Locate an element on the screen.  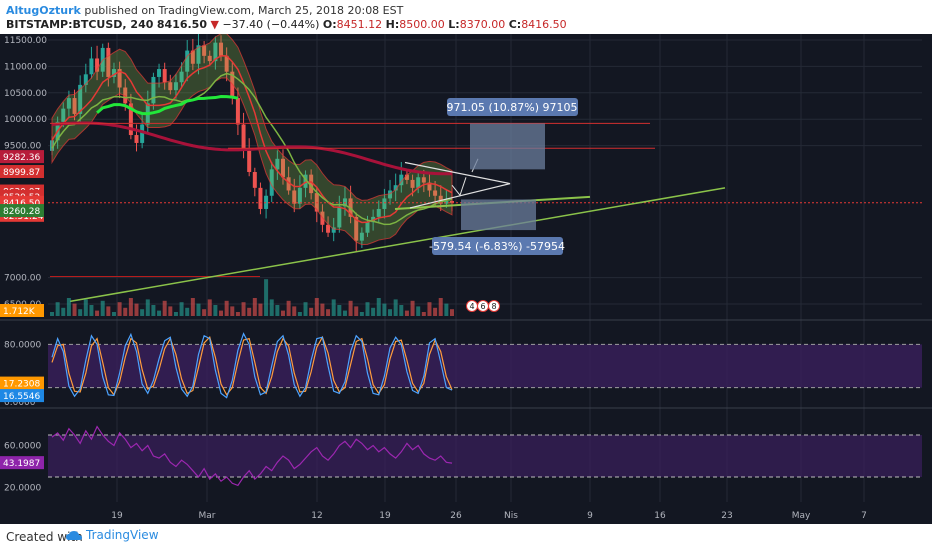
rsi-line is located at coordinates (252, 456).